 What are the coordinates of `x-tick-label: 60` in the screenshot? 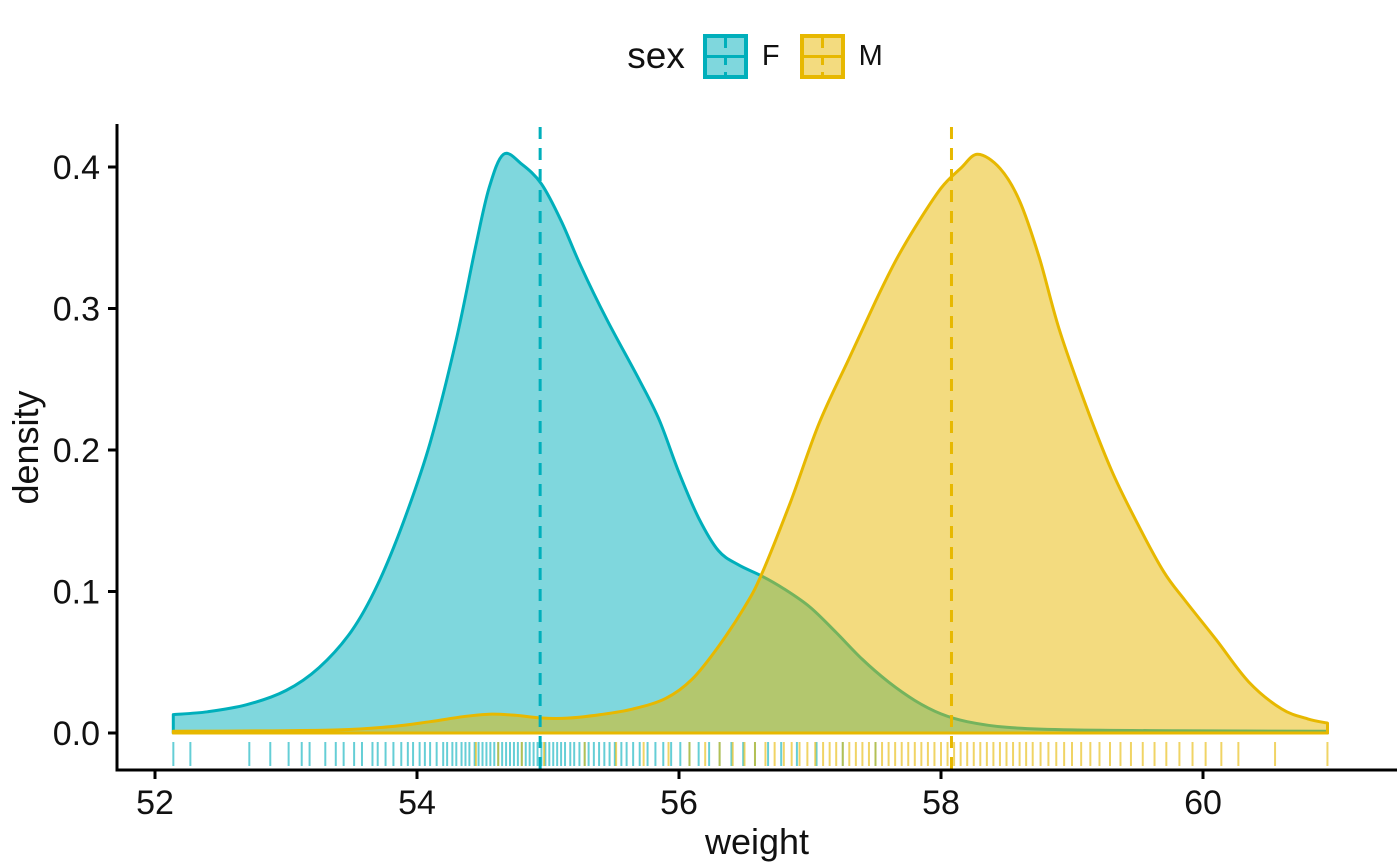 It's located at (1203, 803).